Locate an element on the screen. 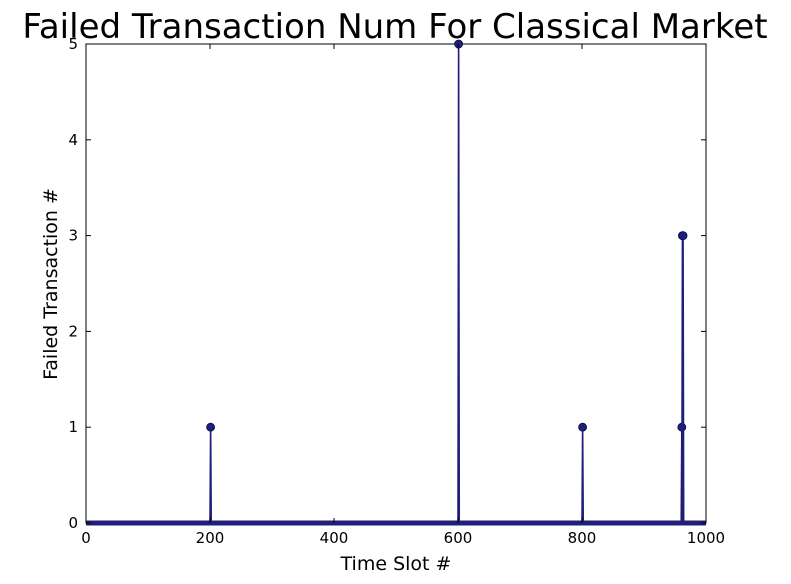 The width and height of the screenshot is (791, 584). y-tick-label: 0 is located at coordinates (73, 523).